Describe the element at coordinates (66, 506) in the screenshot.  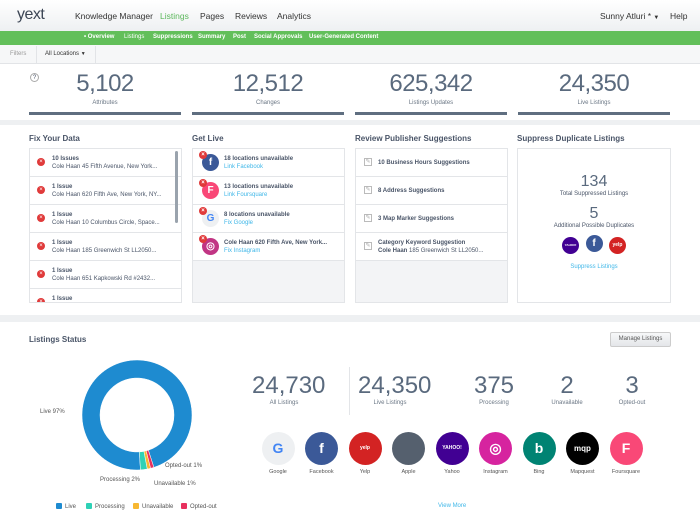
I see `legend-live: Live` at that location.